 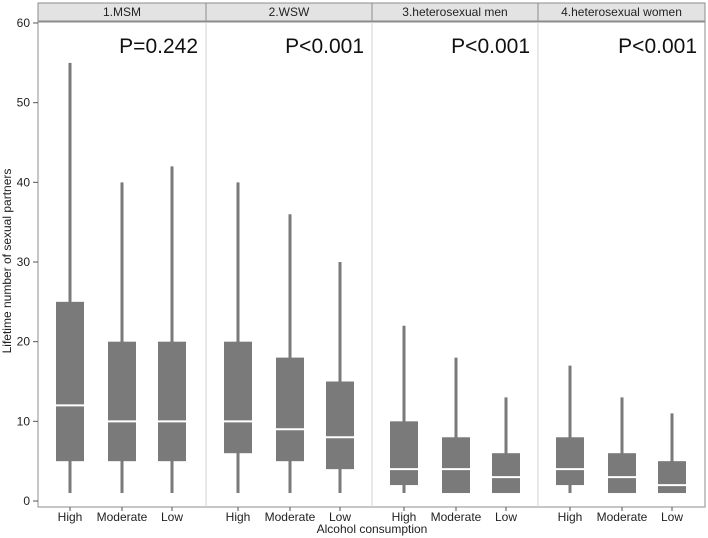 What do you see at coordinates (24, 23) in the screenshot?
I see `y-tick-label: 60` at bounding box center [24, 23].